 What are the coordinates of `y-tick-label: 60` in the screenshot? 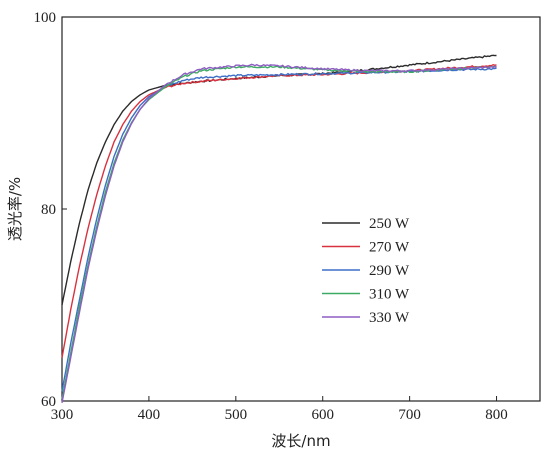 It's located at (48, 402).